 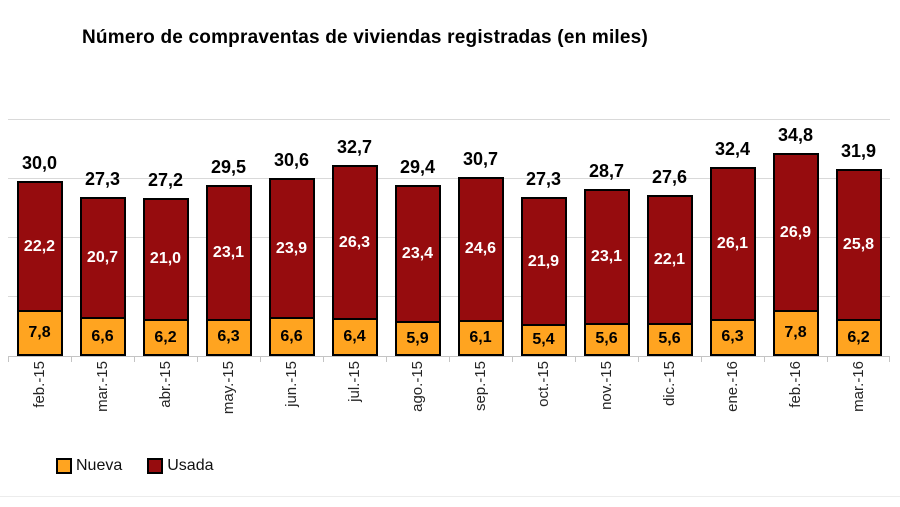 I want to click on x-axis-label: jul.-15, so click(x=354, y=381).